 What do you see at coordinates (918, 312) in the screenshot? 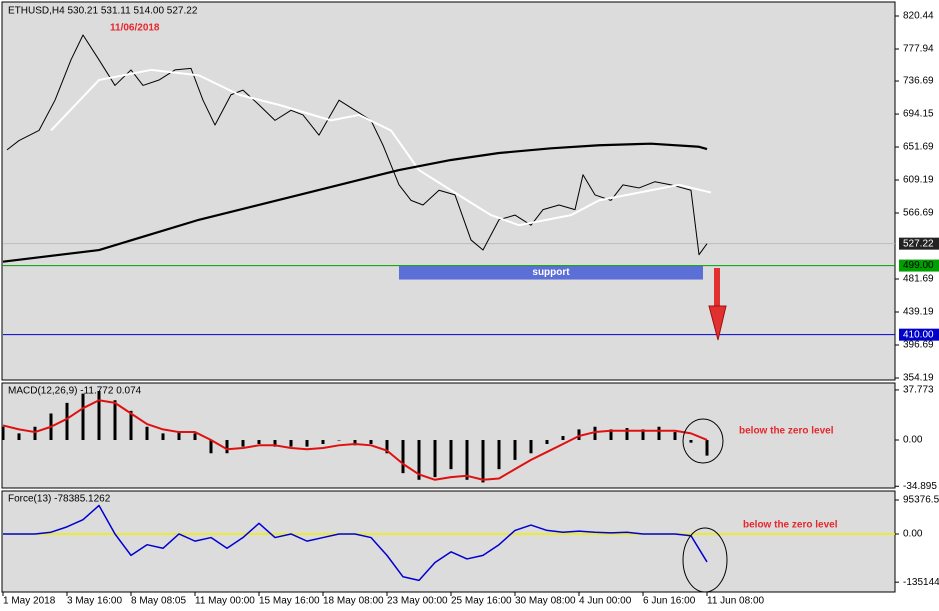
I see `y-tick-label: 439.19` at bounding box center [918, 312].